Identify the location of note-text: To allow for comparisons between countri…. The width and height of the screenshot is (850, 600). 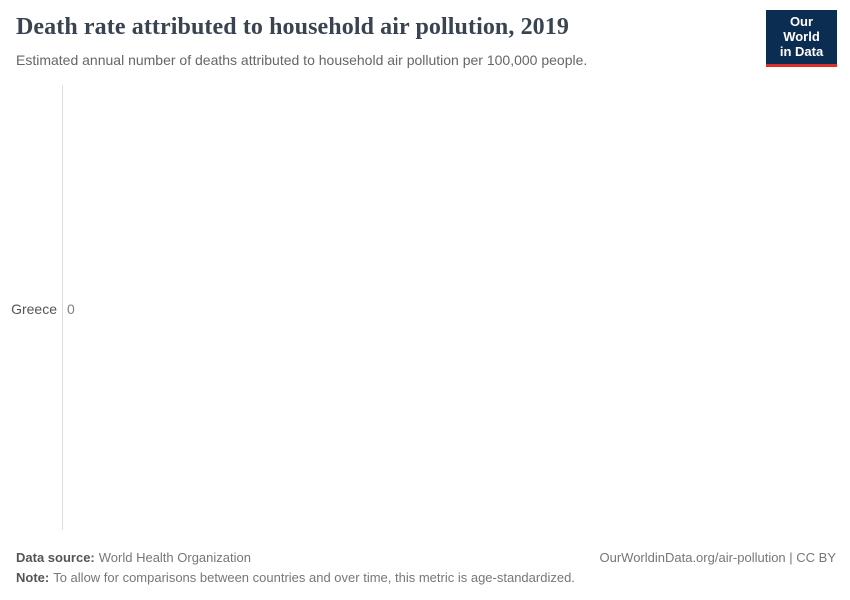
(314, 577).